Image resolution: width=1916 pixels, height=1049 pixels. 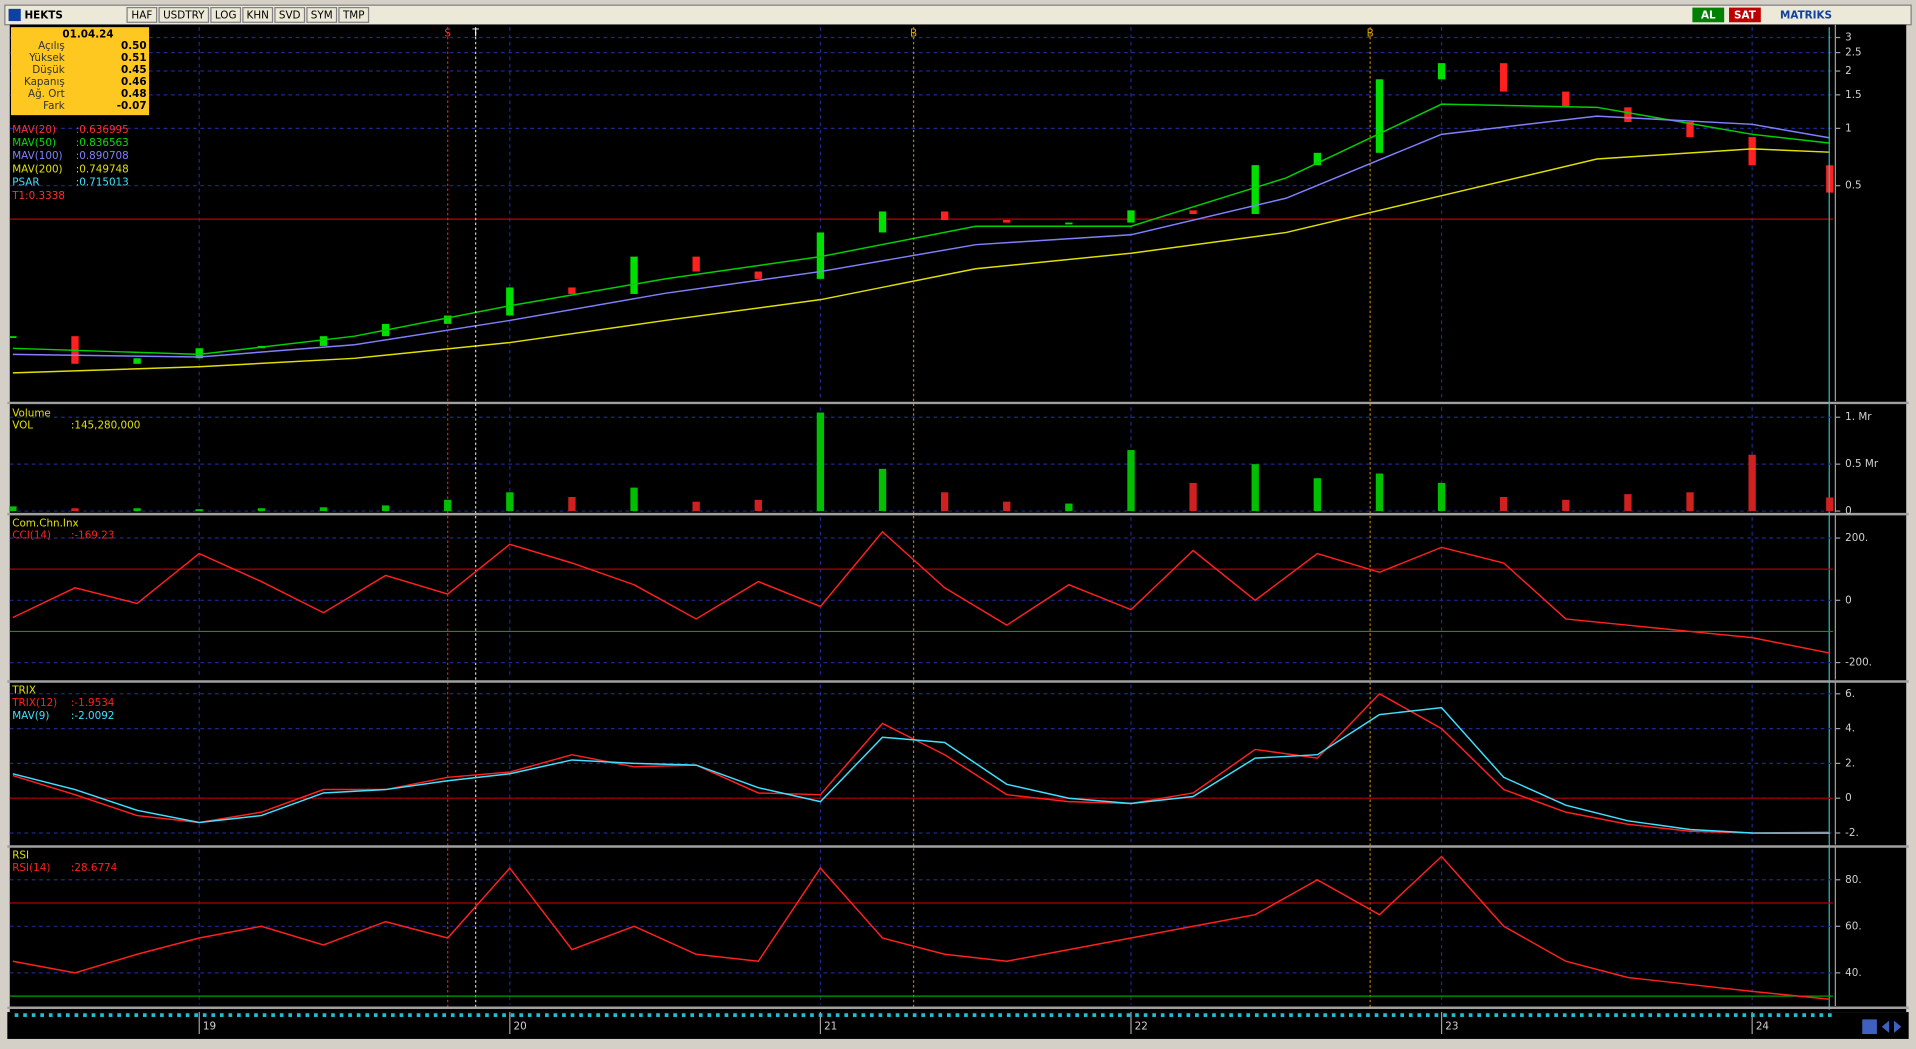 I want to click on y-tick-label: 3, so click(x=1848, y=38).